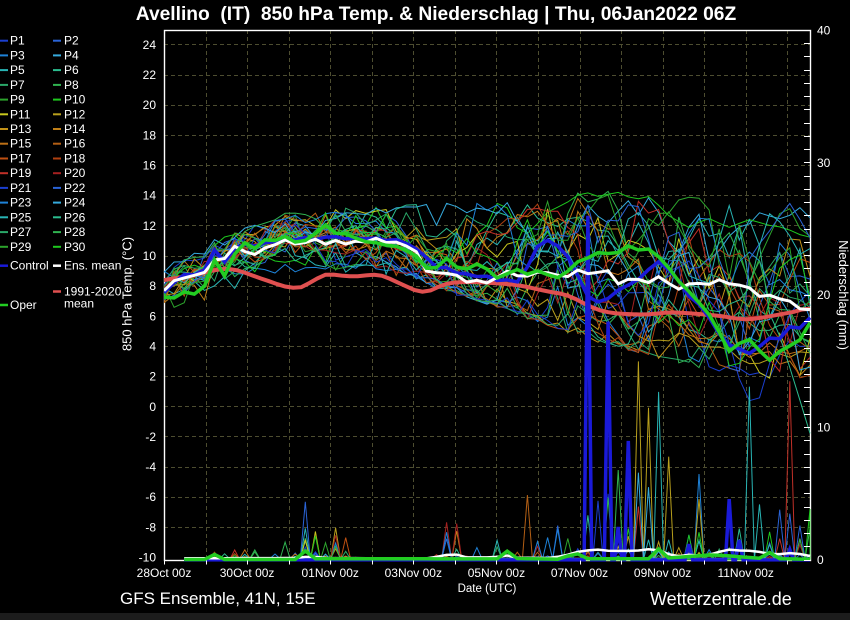 The width and height of the screenshot is (850, 620). I want to click on svg-text: -2, so click(150, 437).